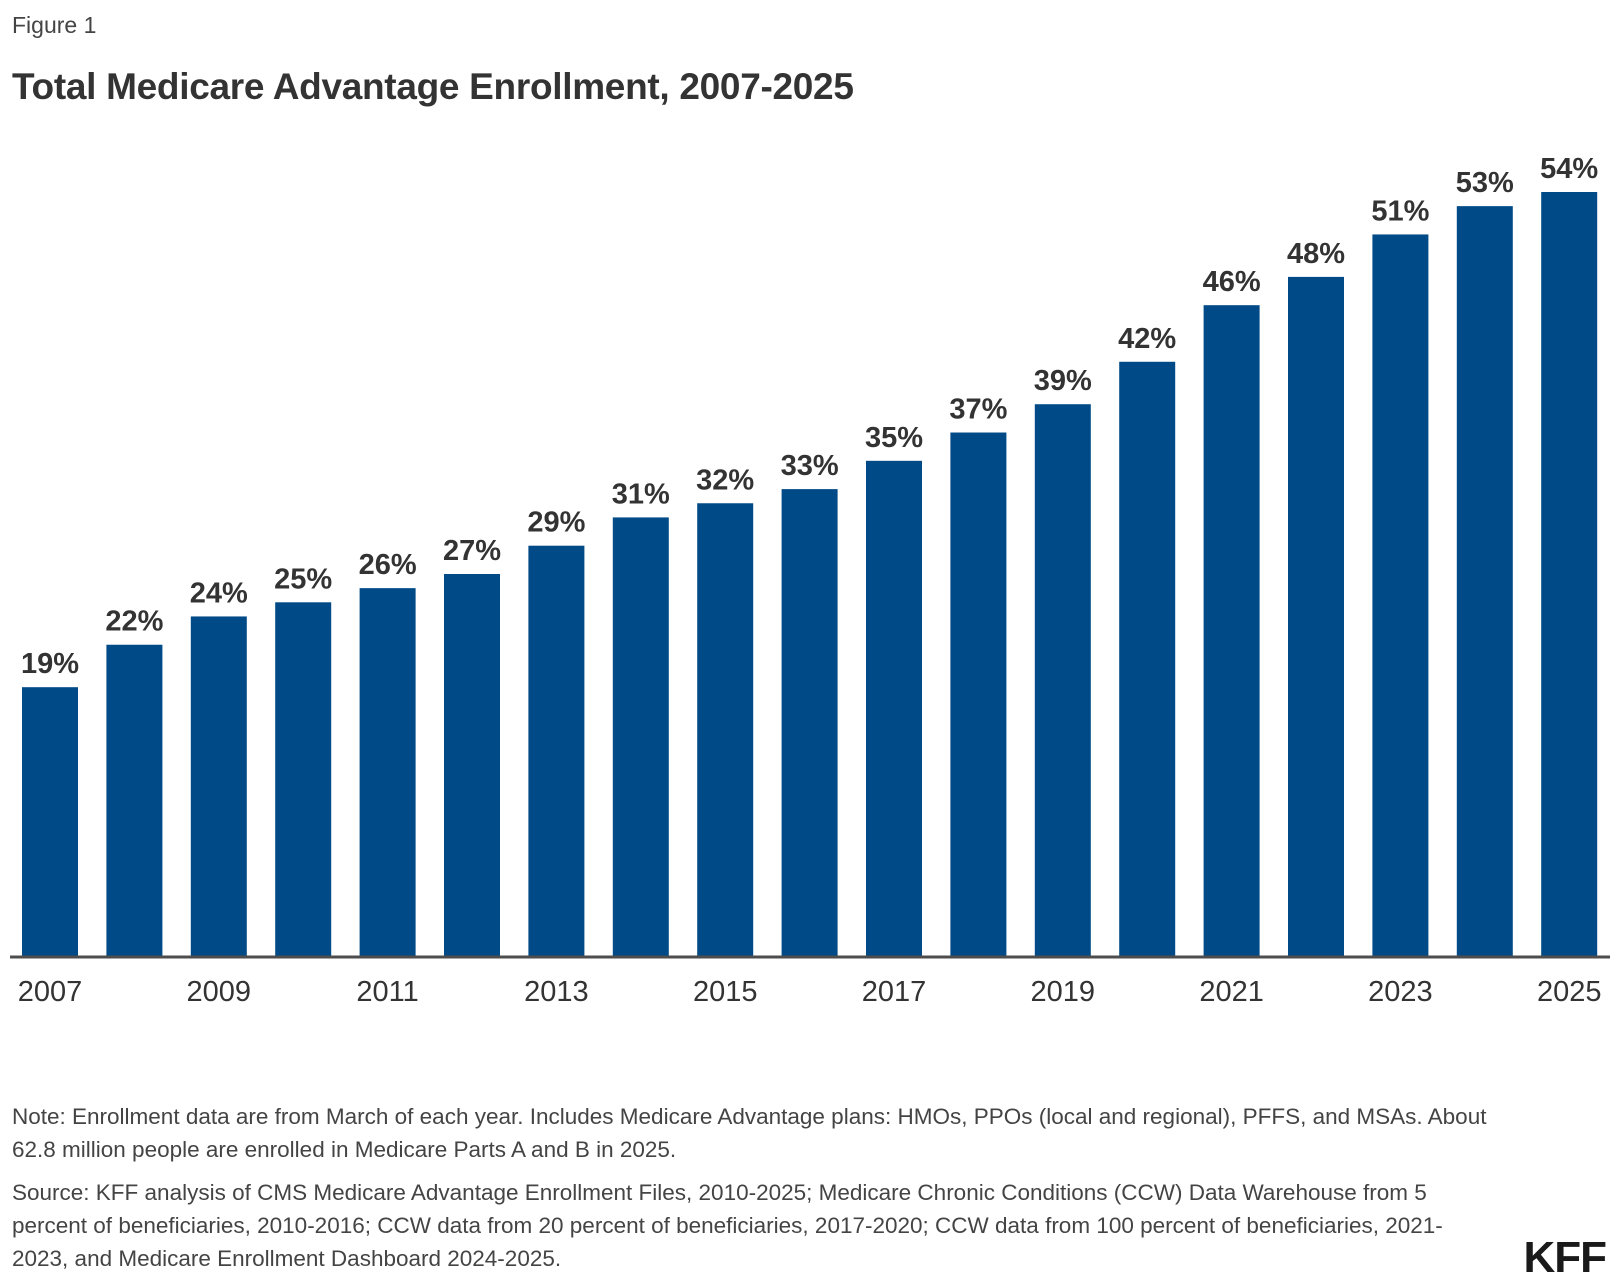 This screenshot has width=1620, height=1283. Describe the element at coordinates (1063, 381) in the screenshot. I see `value-label-2019: 39%` at that location.